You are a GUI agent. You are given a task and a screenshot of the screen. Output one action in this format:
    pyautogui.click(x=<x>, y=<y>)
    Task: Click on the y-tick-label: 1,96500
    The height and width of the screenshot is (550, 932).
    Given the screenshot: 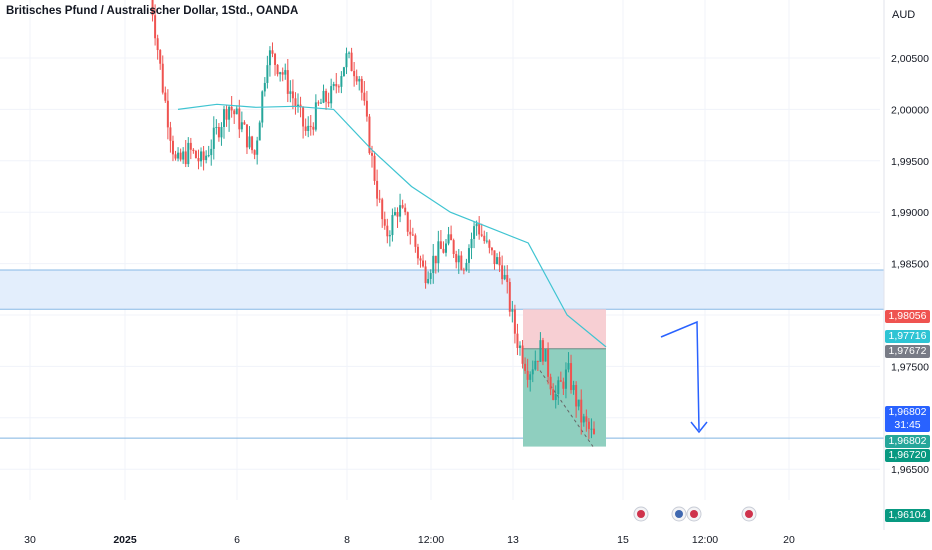 What is the action you would take?
    pyautogui.click(x=910, y=470)
    